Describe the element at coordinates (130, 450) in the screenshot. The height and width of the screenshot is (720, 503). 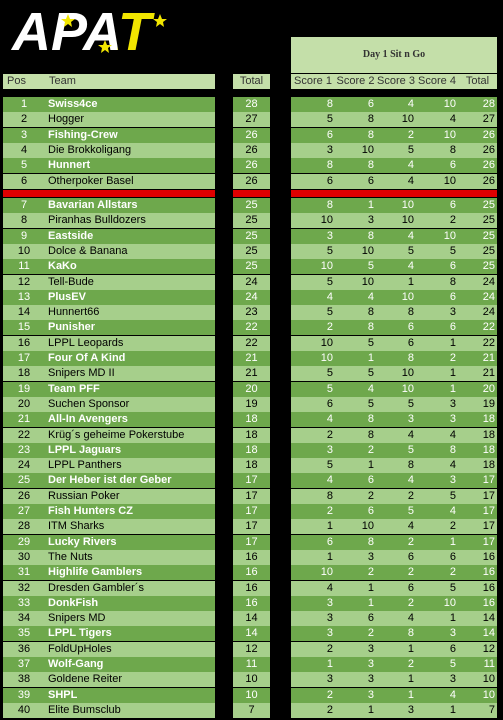
I see `team-name: LPPL Jaguars` at that location.